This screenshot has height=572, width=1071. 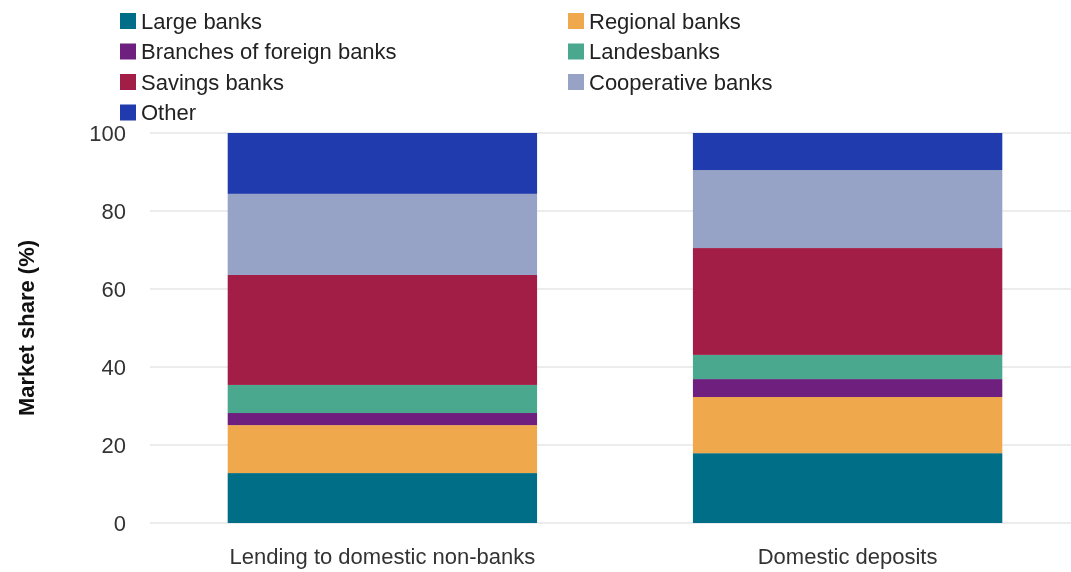 I want to click on legend-label: Other, so click(x=169, y=113).